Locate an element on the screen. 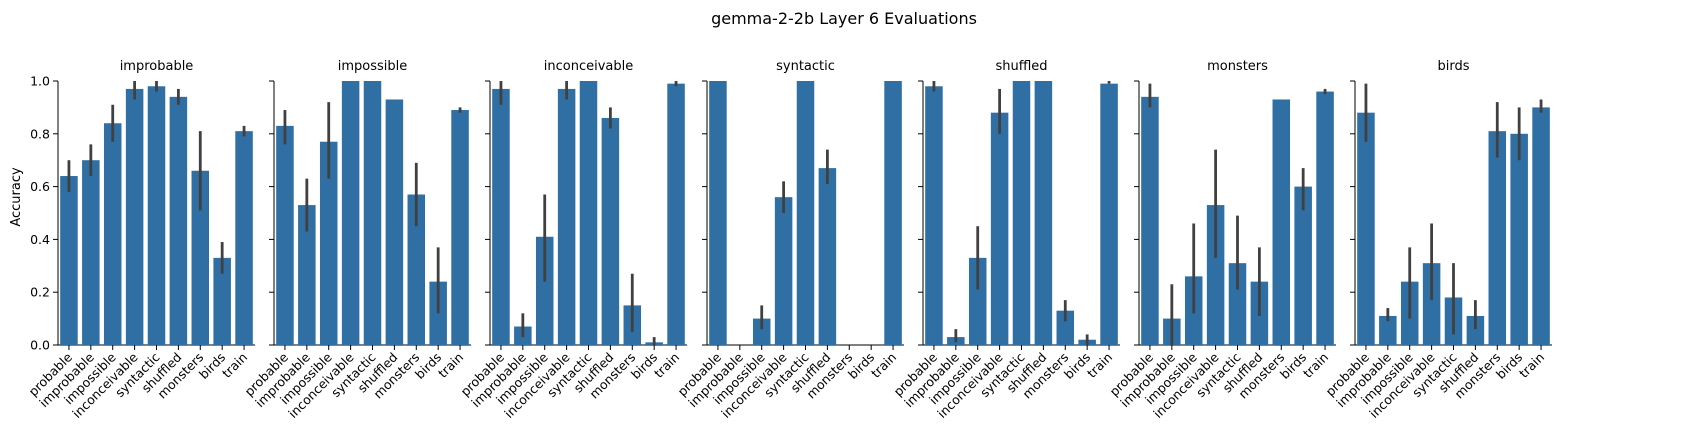  panel-title: birds is located at coordinates (1453, 66).